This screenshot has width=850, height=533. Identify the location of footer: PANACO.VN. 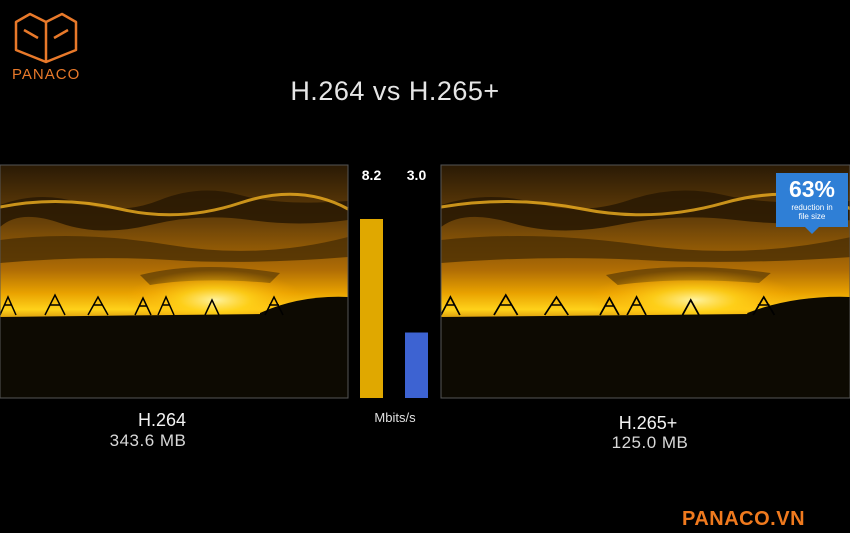
(744, 519).